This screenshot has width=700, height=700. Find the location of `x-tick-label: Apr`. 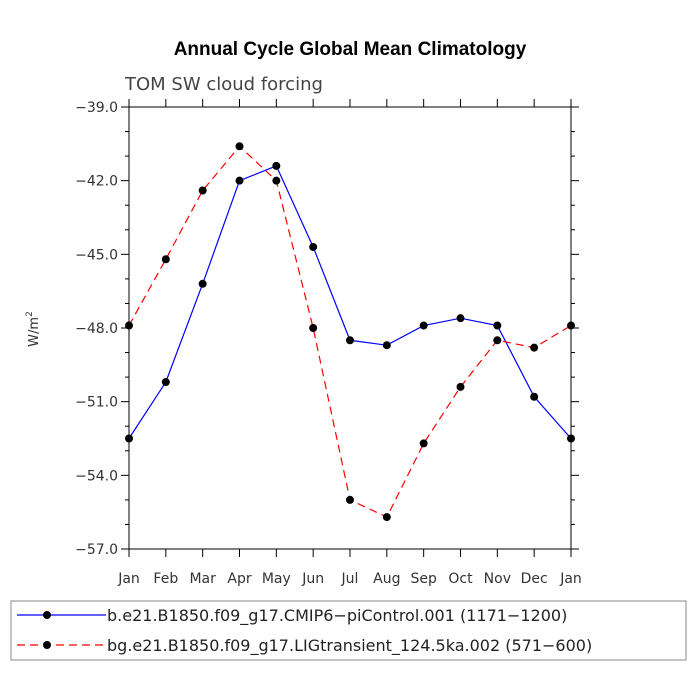

x-tick-label: Apr is located at coordinates (239, 579).